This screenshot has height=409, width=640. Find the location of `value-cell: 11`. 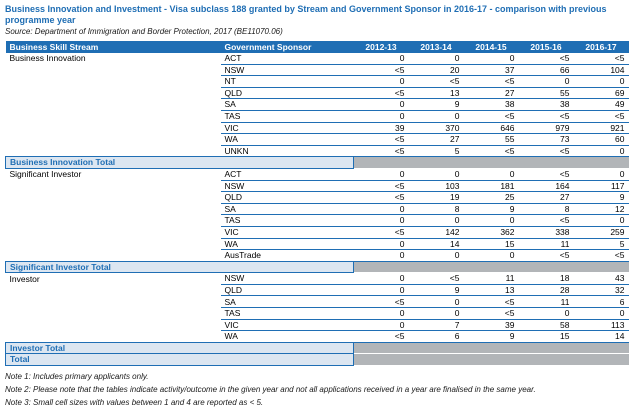

value-cell: 11 is located at coordinates (546, 244).